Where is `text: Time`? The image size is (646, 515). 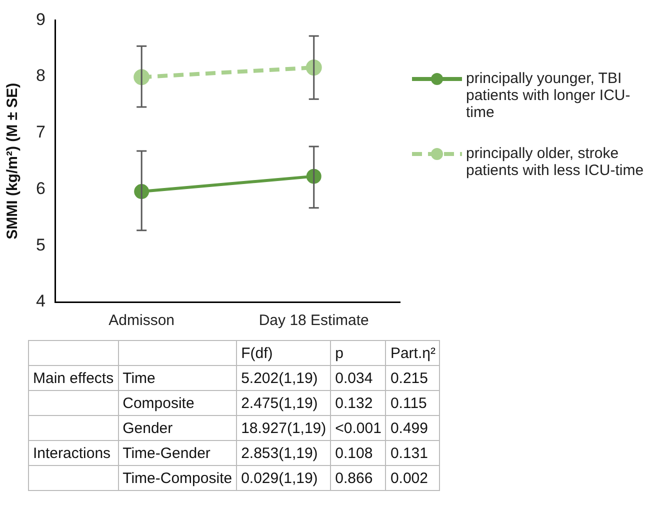
text: Time is located at coordinates (177, 378).